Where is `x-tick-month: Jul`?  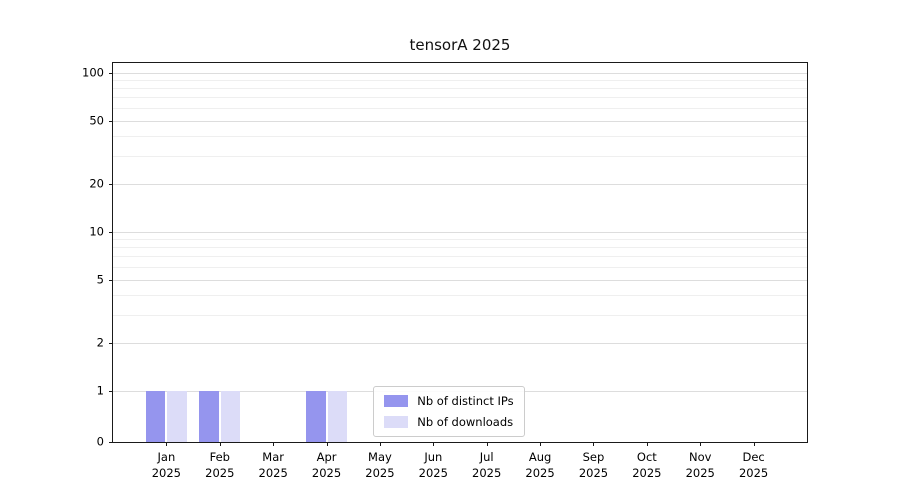
x-tick-month: Jul is located at coordinates (486, 457).